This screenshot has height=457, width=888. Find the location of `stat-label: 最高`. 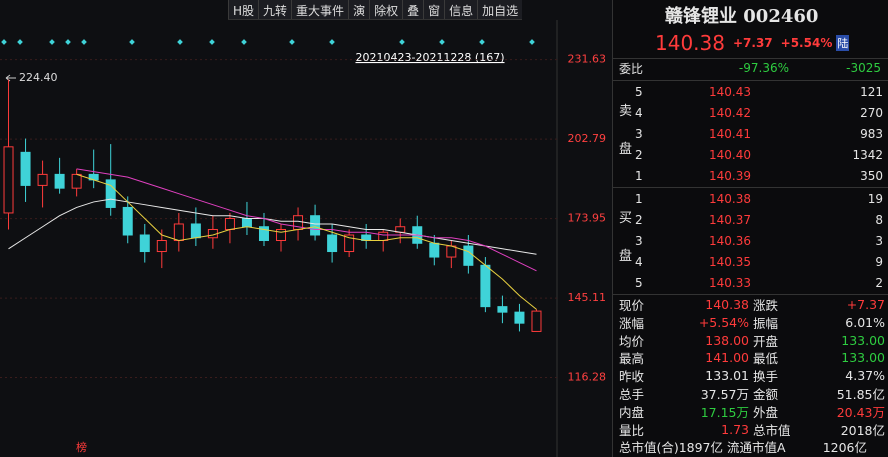

stat-label: 最高 is located at coordinates (632, 359).